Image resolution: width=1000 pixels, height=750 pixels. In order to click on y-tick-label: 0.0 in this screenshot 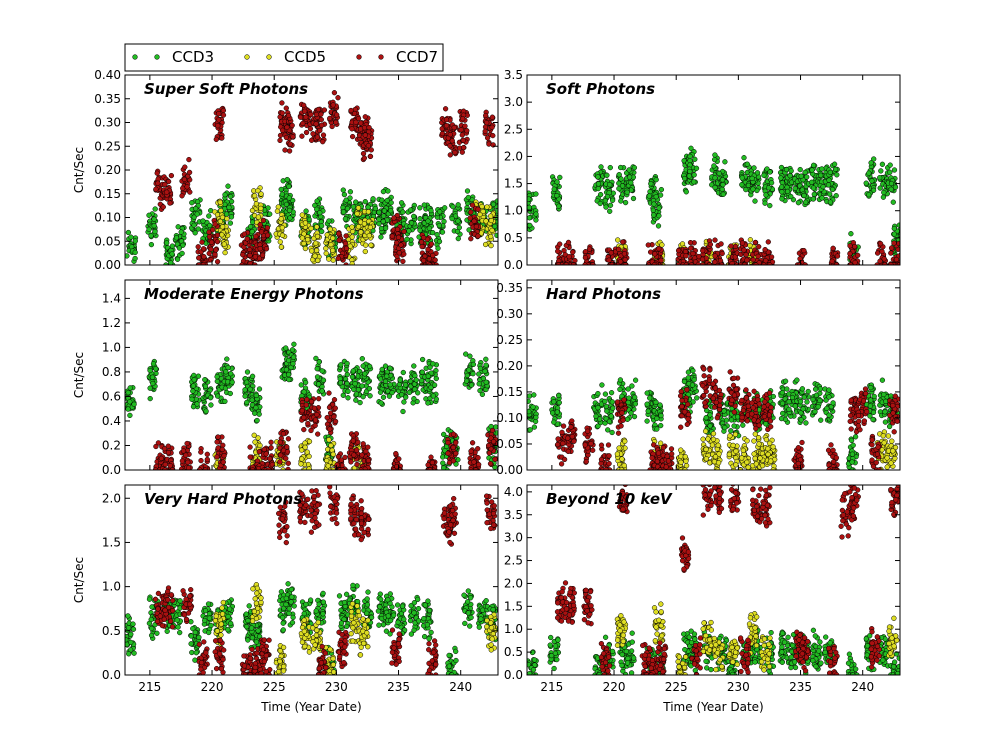, I will do `click(513, 265)`.